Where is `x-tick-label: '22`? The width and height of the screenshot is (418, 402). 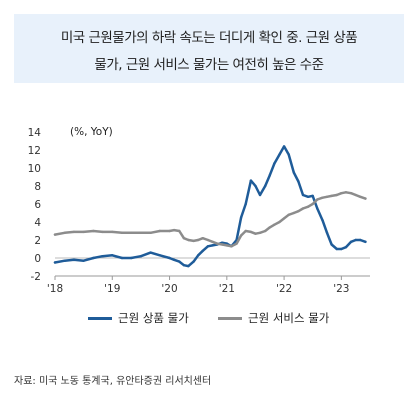
x-tick-label: '22 is located at coordinates (284, 289).